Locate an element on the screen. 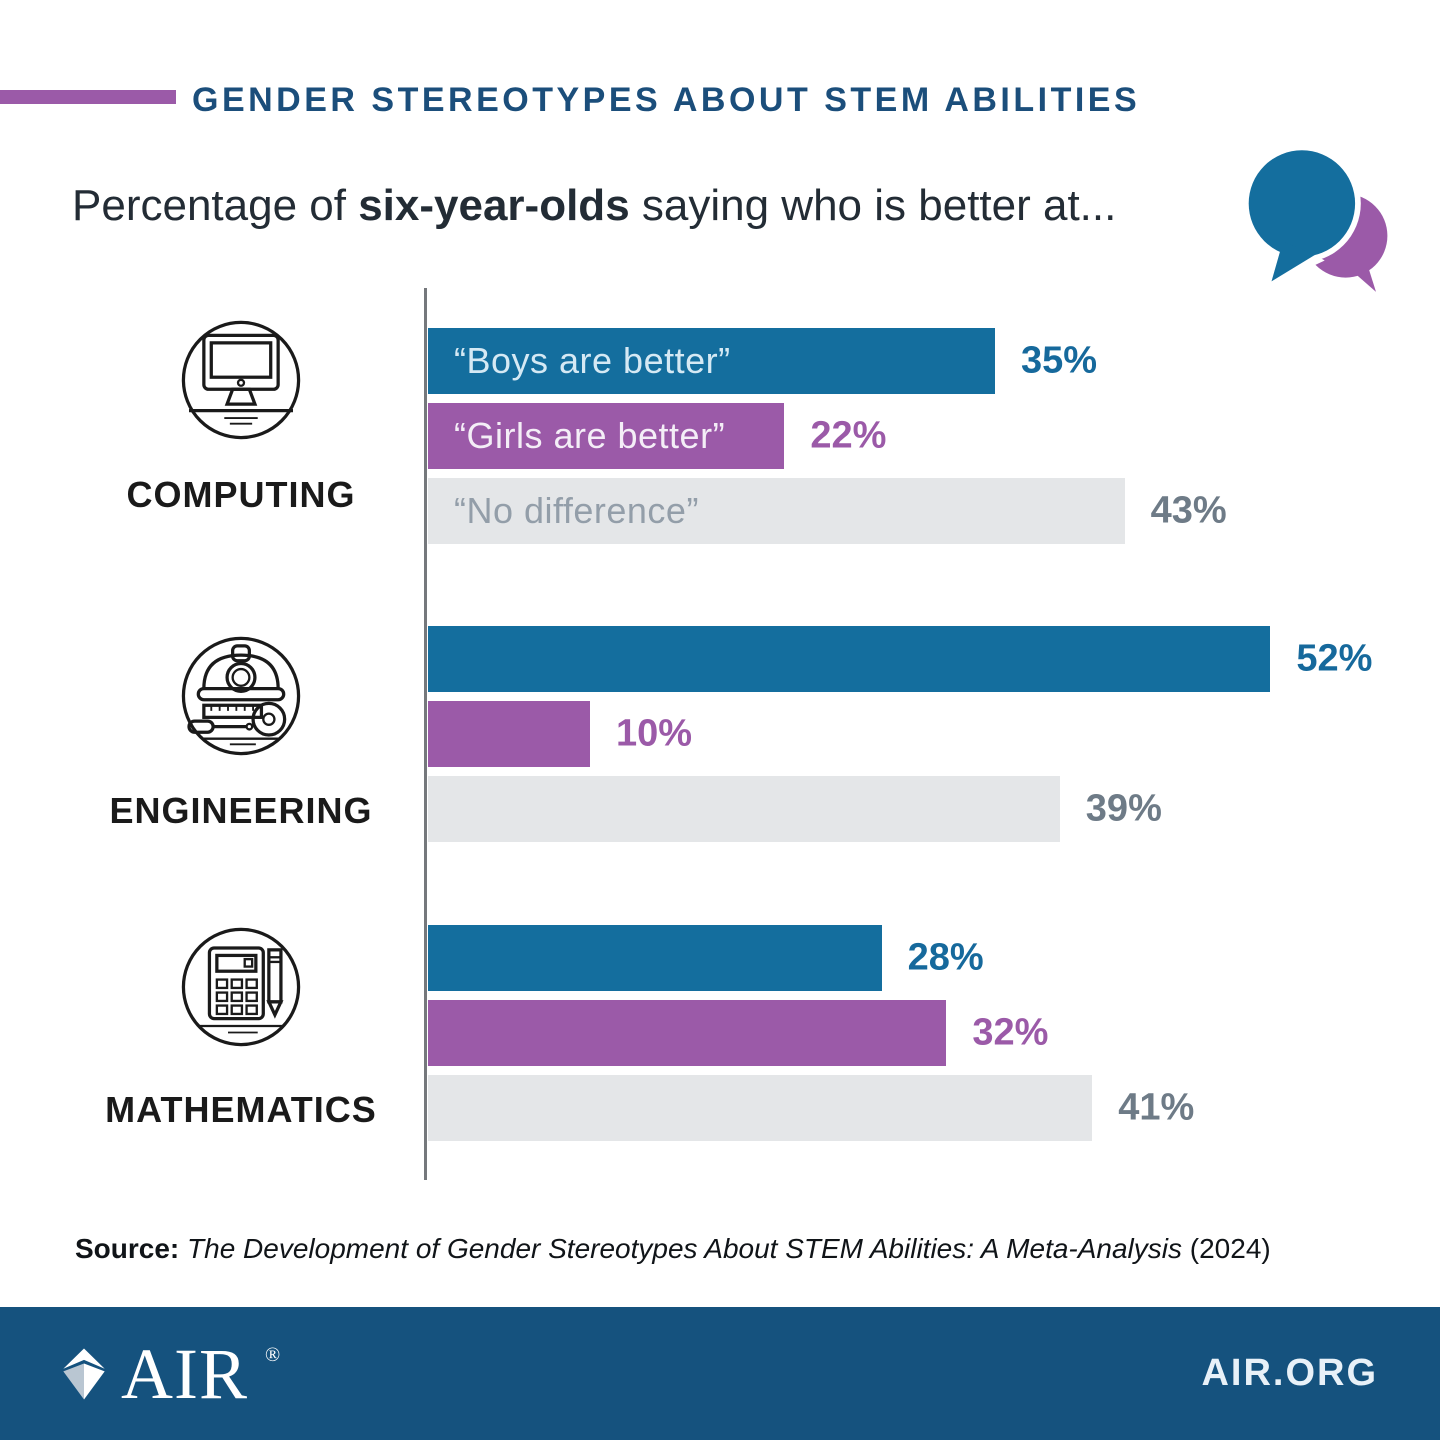 The width and height of the screenshot is (1440, 1440). bar-row-mathematics-boys: 28% is located at coordinates (928, 958).